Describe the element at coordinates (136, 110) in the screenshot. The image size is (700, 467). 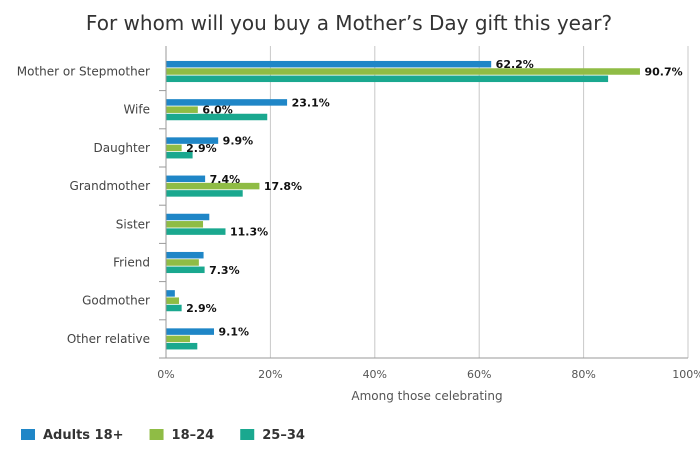
I see `category-label: Wife` at that location.